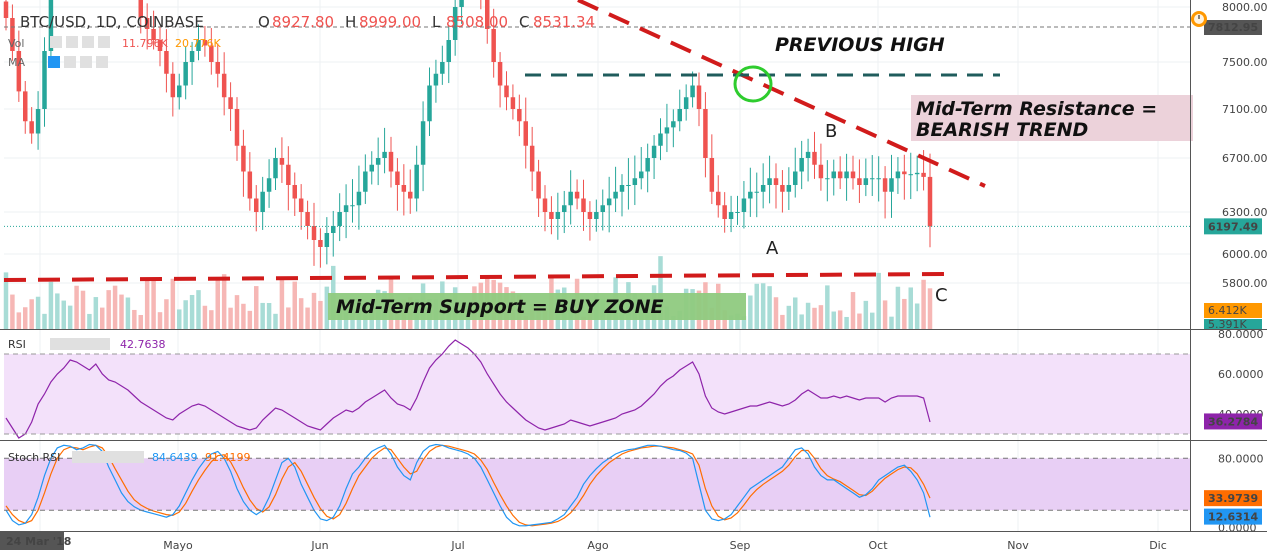 The width and height of the screenshot is (1267, 558). I want to click on vol-controls, so click(80, 42).